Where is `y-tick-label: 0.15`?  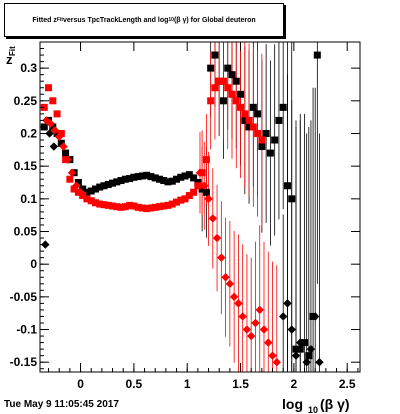 y-tick-label: 0.15 is located at coordinates (26, 166).